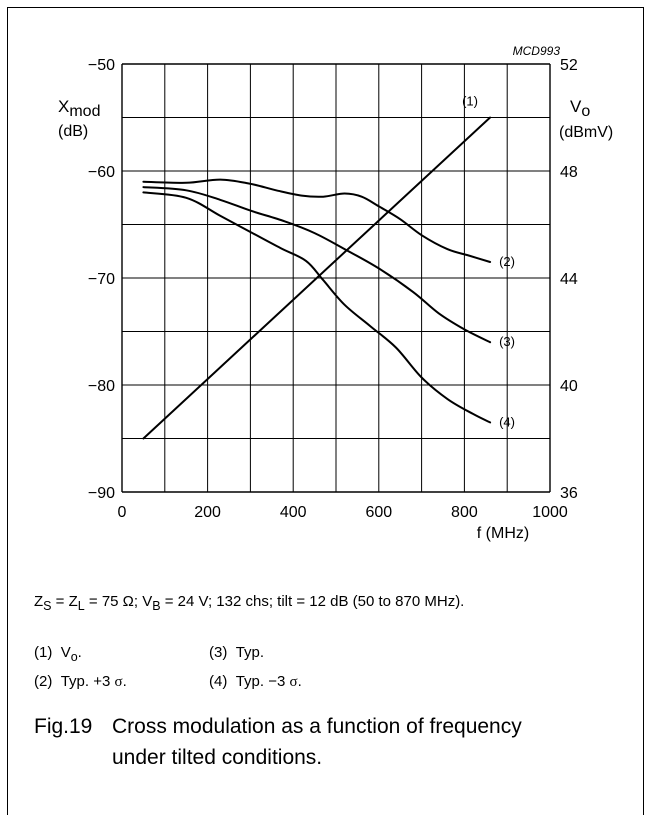 This screenshot has height=815, width=656. Describe the element at coordinates (585, 111) in the screenshot. I see `right-axis-label-sub: o` at that location.